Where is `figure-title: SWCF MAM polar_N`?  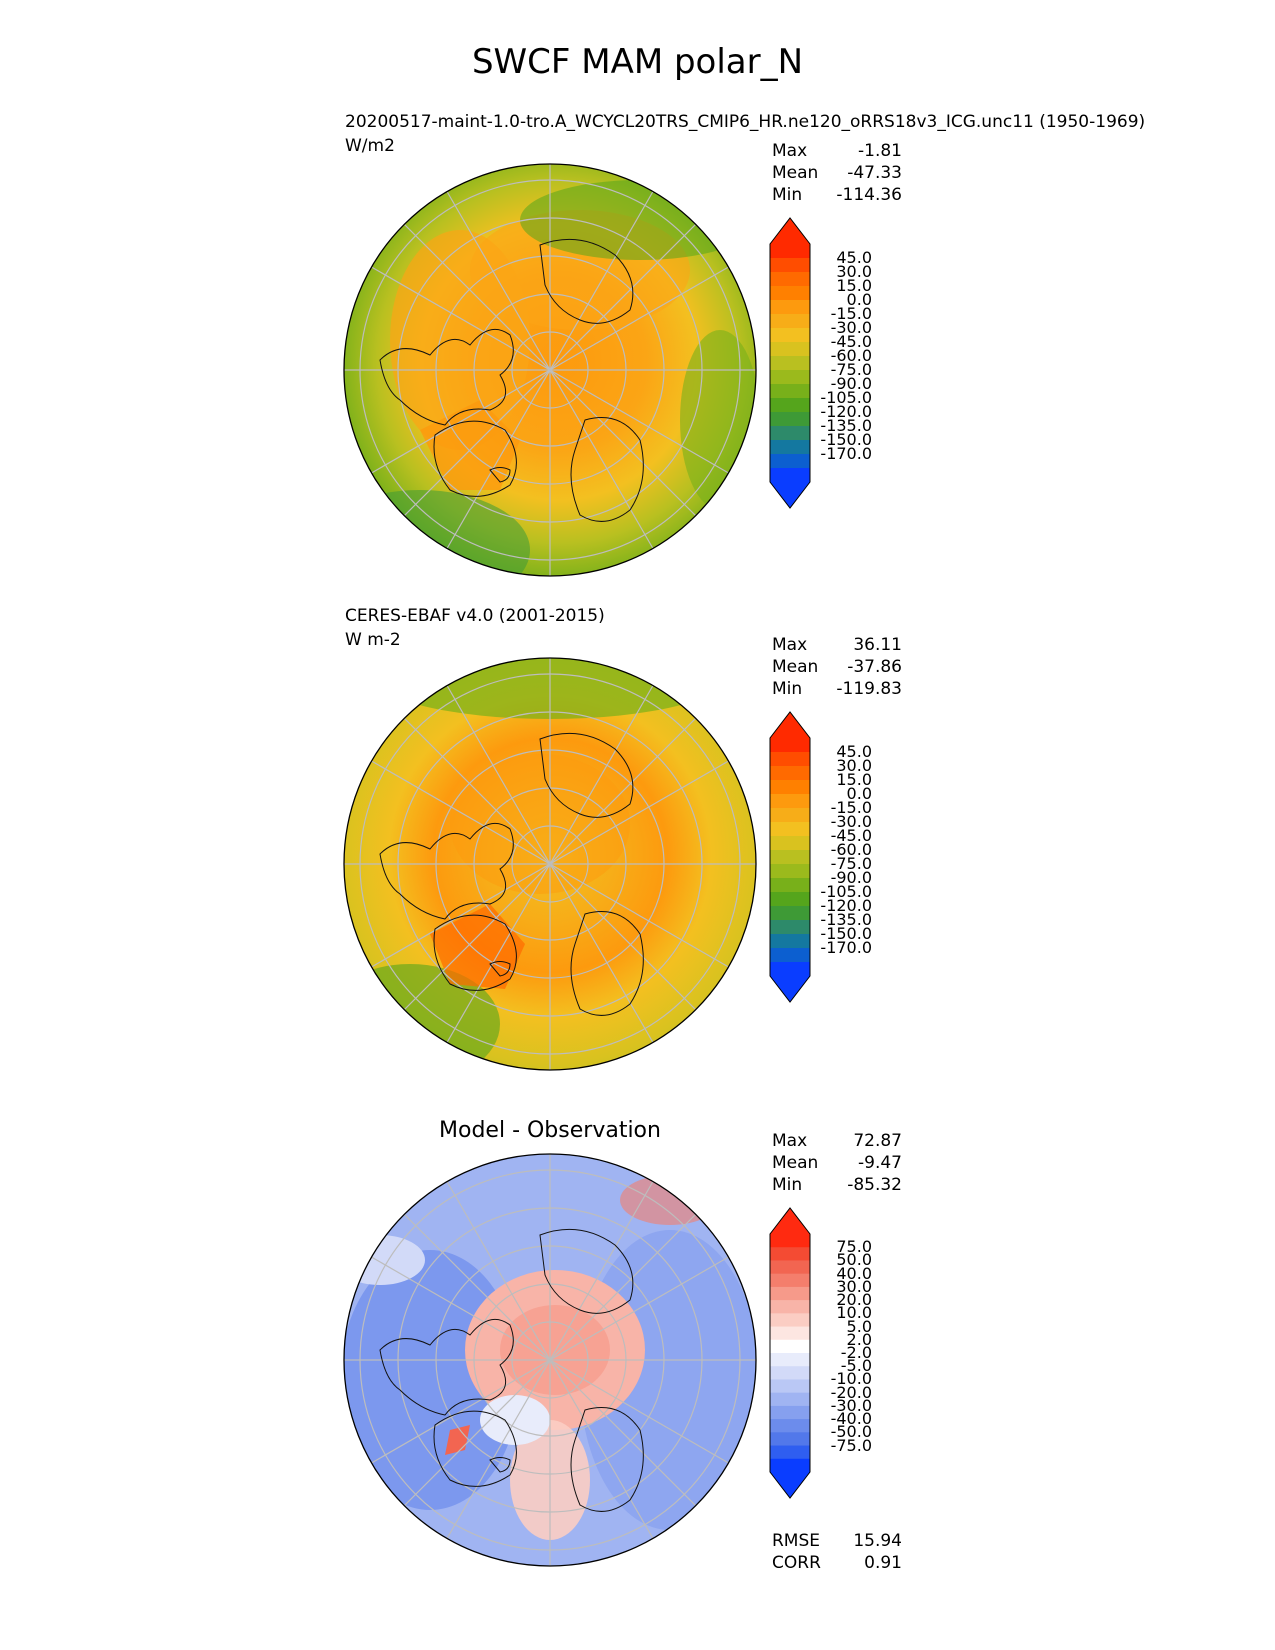 figure-title: SWCF MAM polar_N is located at coordinates (637, 62).